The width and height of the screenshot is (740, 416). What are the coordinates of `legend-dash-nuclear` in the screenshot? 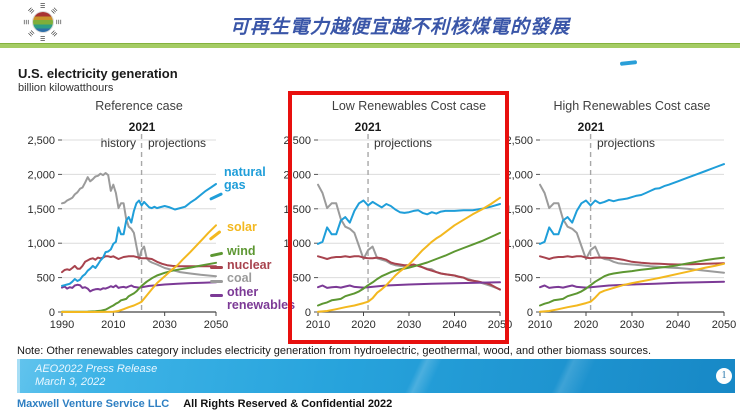 It's located at (216, 267).